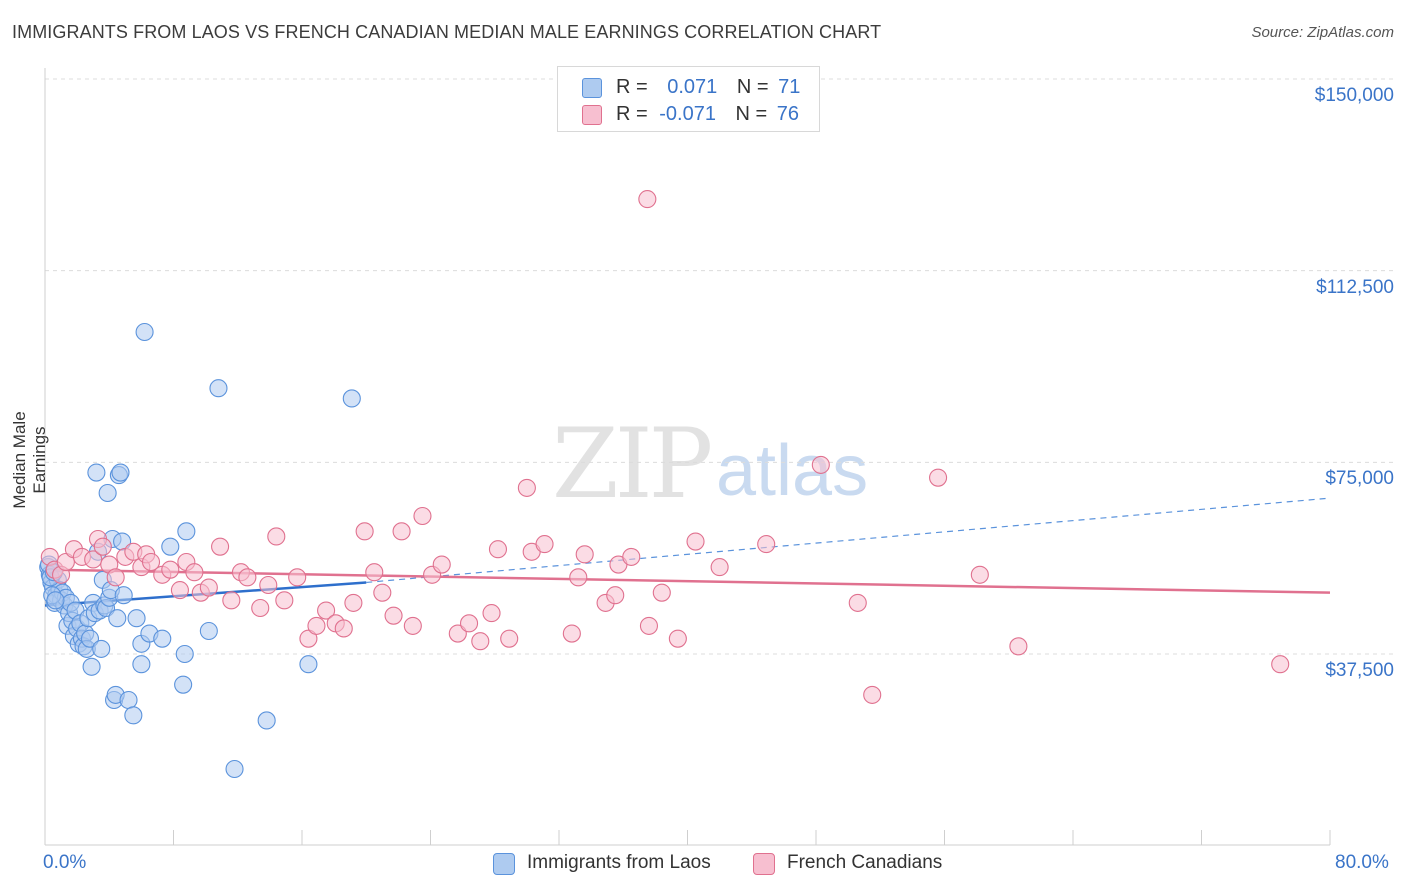 This screenshot has width=1406, height=892. What do you see at coordinates (789, 87) in the screenshot?
I see `n-value: 71` at bounding box center [789, 87].